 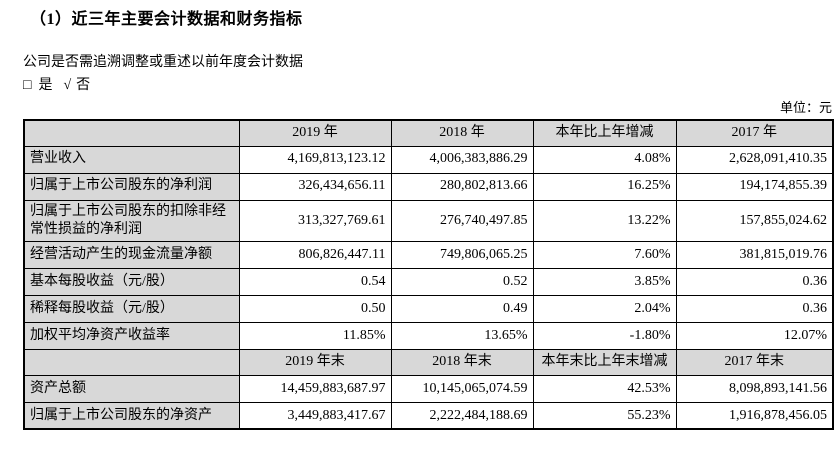 What do you see at coordinates (315, 254) in the screenshot?
I see `value-2019: 806,826,447.11` at bounding box center [315, 254].